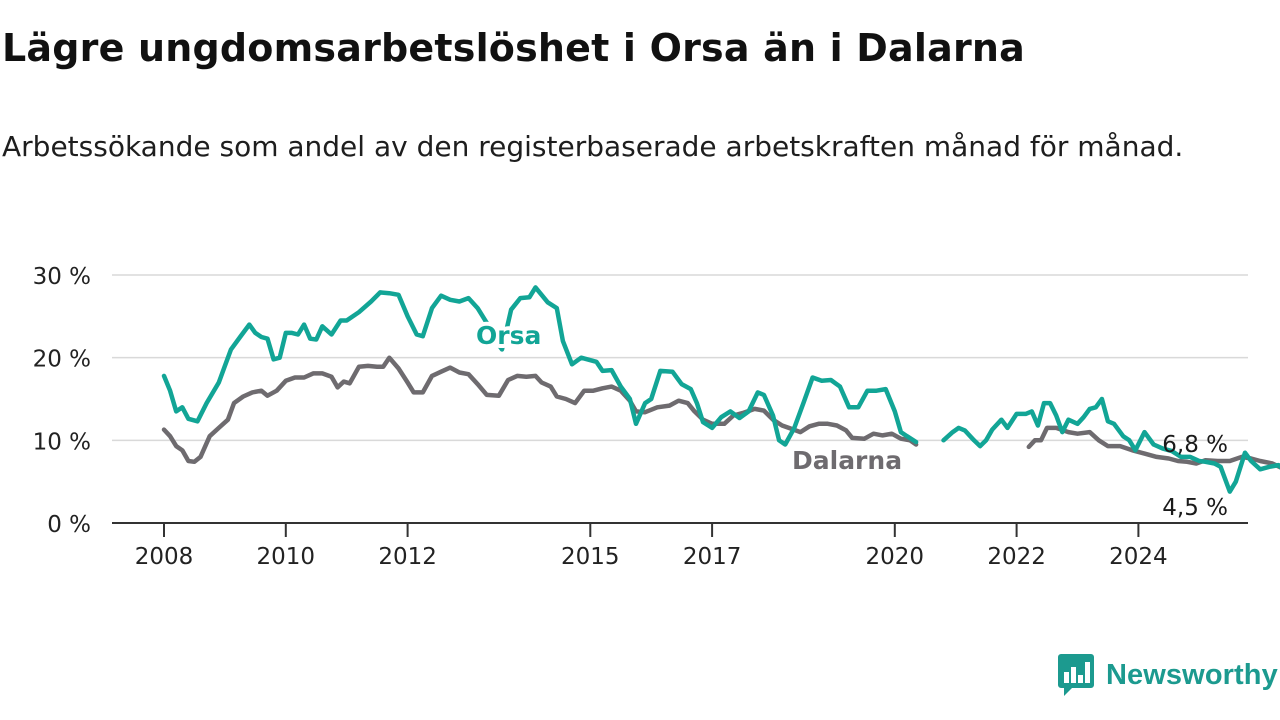 This screenshot has width=1280, height=720. I want to click on x-tick-label: 2008, so click(164, 557).